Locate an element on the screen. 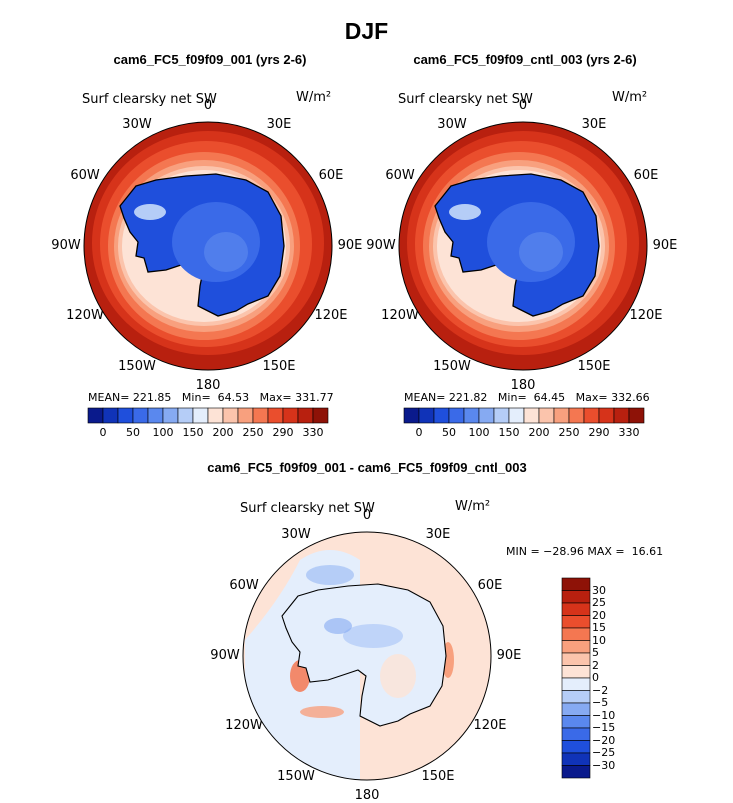 The width and height of the screenshot is (733, 803). panel-1-colorbar-tick: 290 is located at coordinates (283, 432).